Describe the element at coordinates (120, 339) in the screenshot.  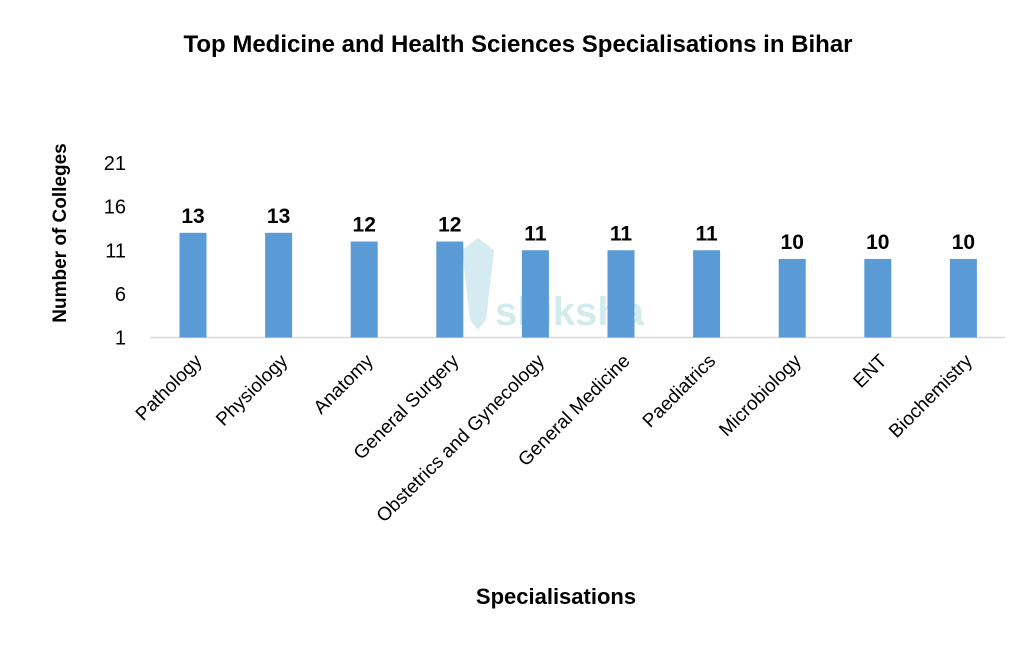
I see `y-tick-label: 1` at that location.